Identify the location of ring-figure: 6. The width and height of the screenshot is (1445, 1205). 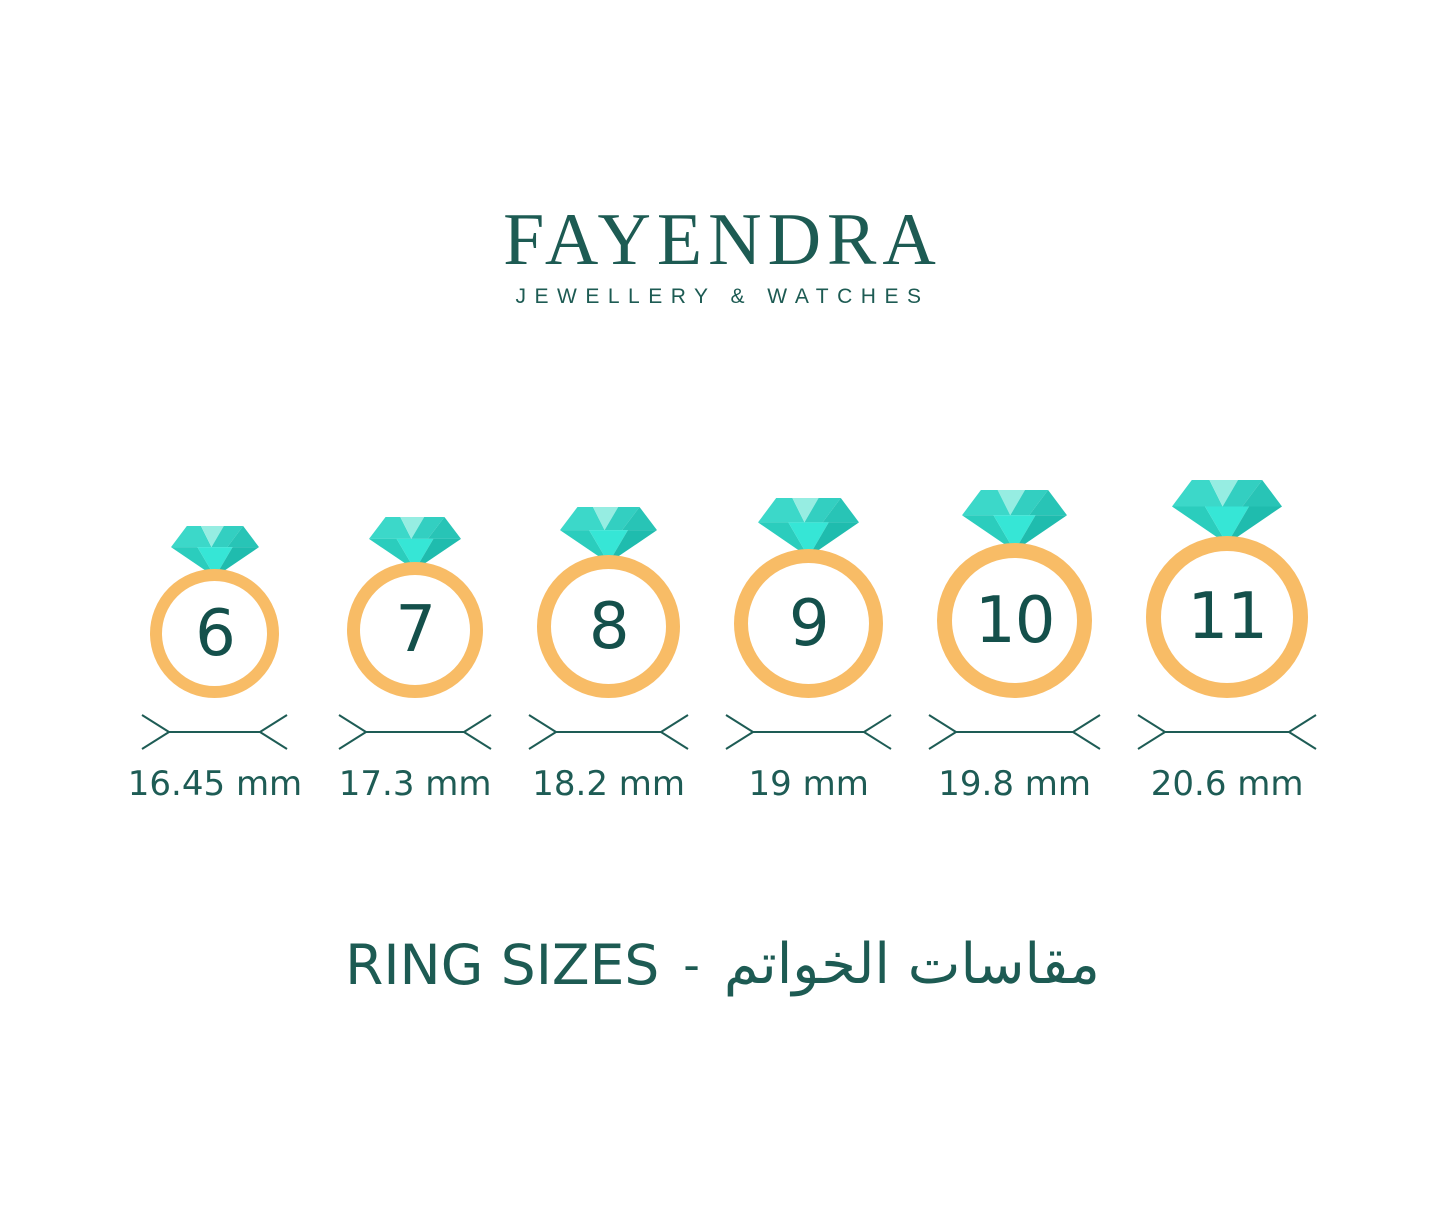
(215, 612).